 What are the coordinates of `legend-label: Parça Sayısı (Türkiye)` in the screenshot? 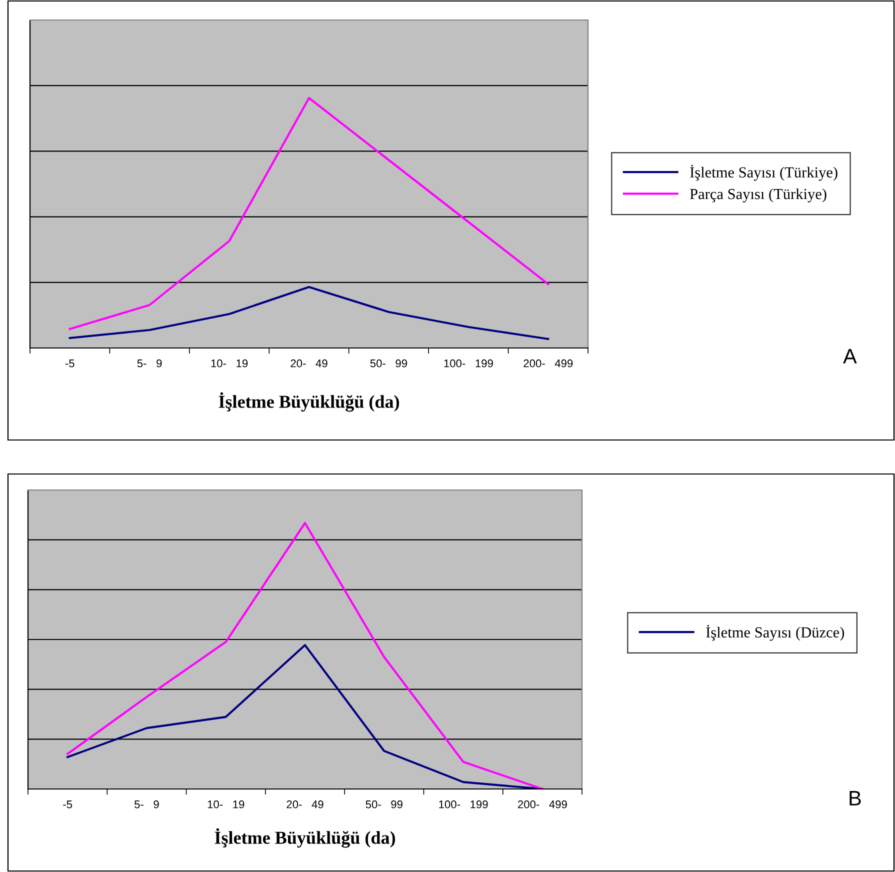 It's located at (758, 195).